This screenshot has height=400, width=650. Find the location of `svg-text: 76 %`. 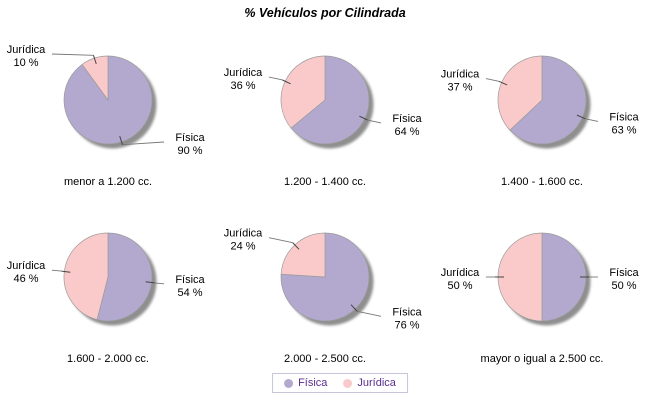

svg-text: 76 % is located at coordinates (406, 325).